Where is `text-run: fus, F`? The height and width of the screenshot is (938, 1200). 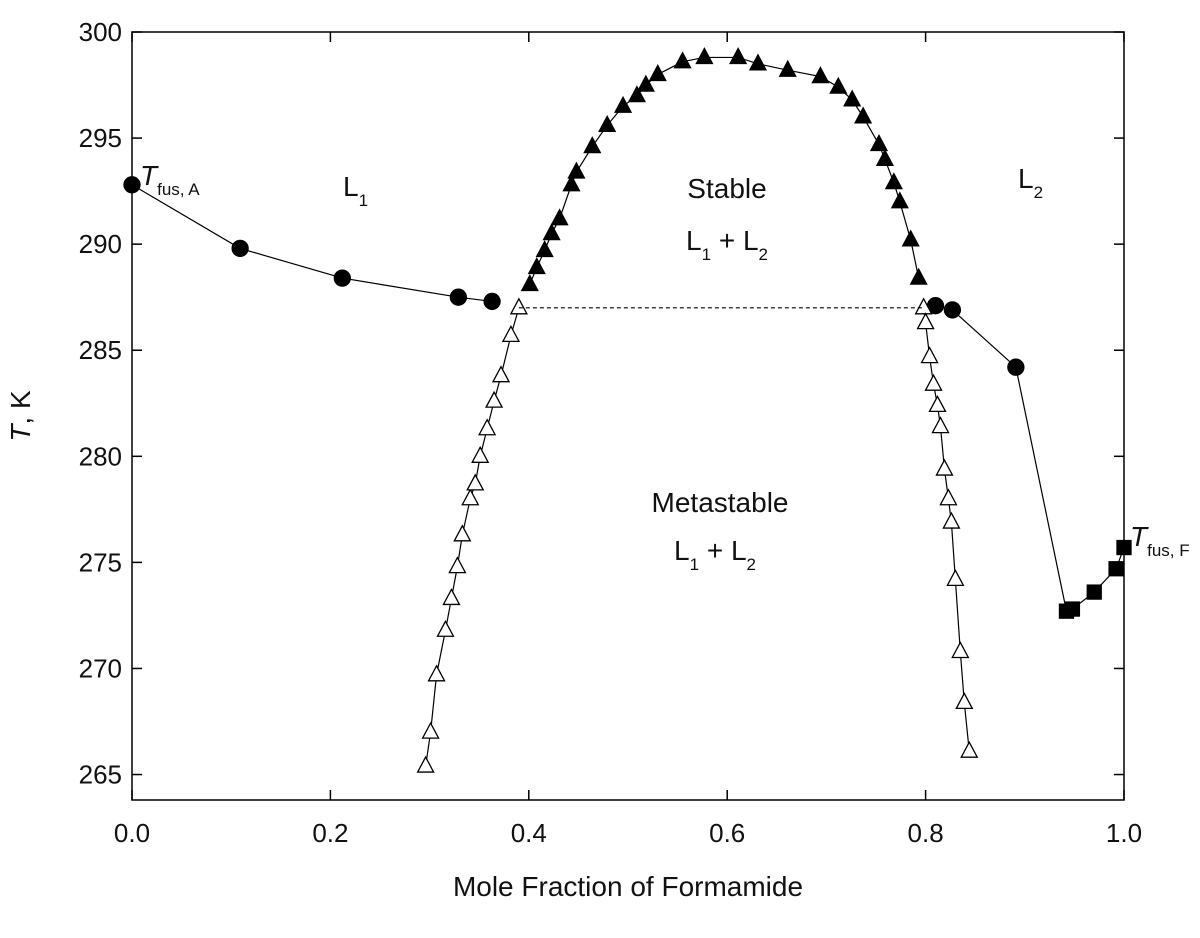
text-run: fus, F is located at coordinates (1168, 550).